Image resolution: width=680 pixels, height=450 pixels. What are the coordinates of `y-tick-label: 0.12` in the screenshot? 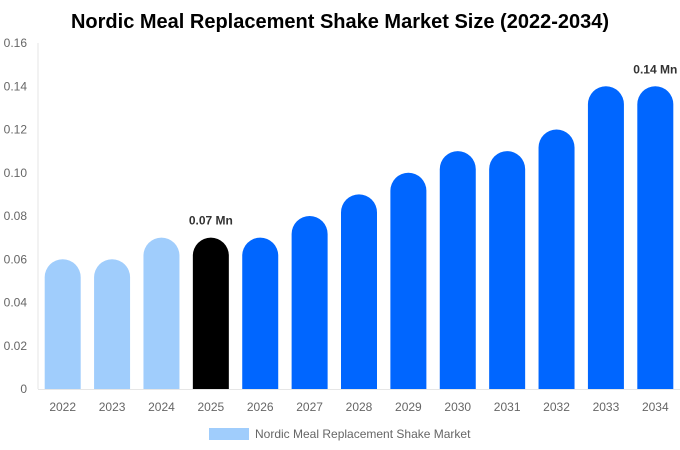 It's located at (16, 130).